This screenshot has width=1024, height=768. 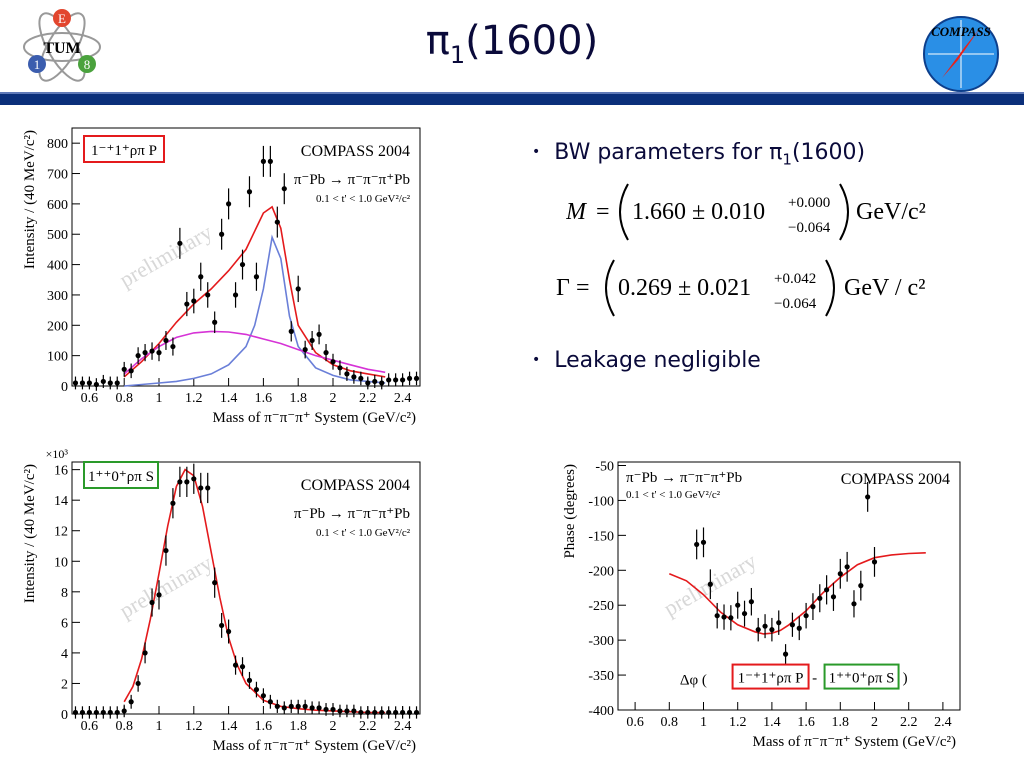 I want to click on compass-needle-icon, so click(x=961, y=53).